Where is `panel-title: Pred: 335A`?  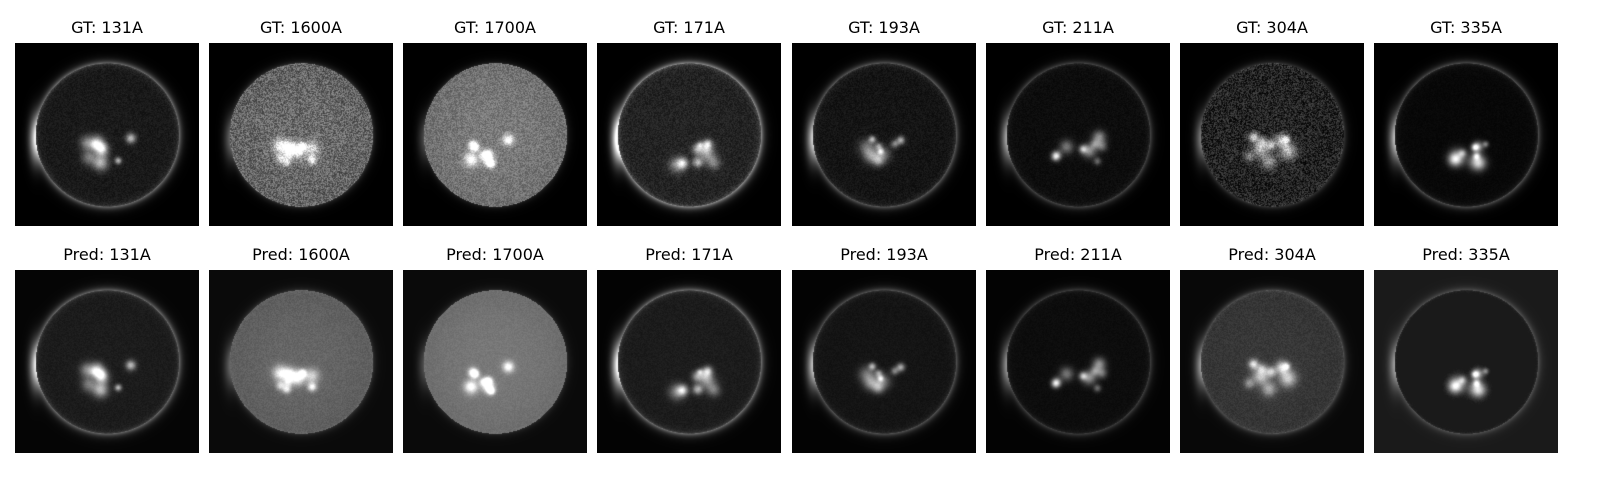
panel-title: Pred: 335A is located at coordinates (1466, 255).